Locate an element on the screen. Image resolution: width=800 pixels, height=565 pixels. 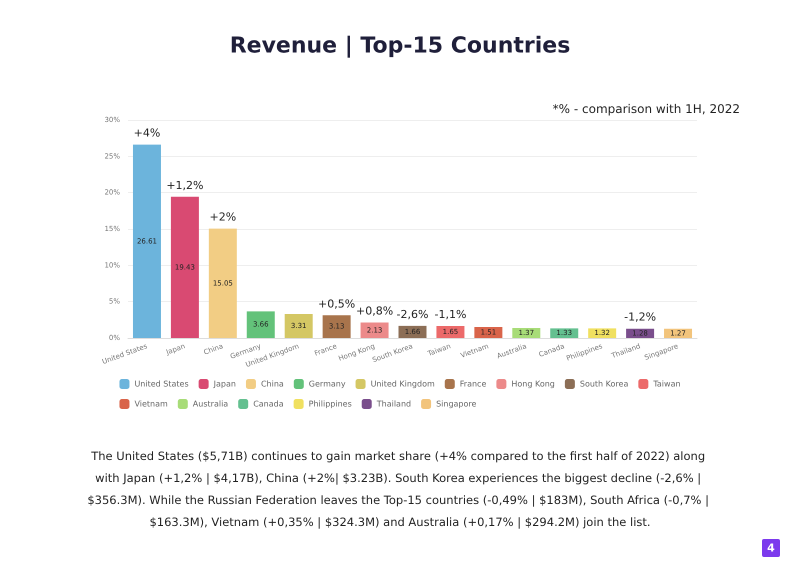
legend-label: Hong Kong is located at coordinates (533, 384).